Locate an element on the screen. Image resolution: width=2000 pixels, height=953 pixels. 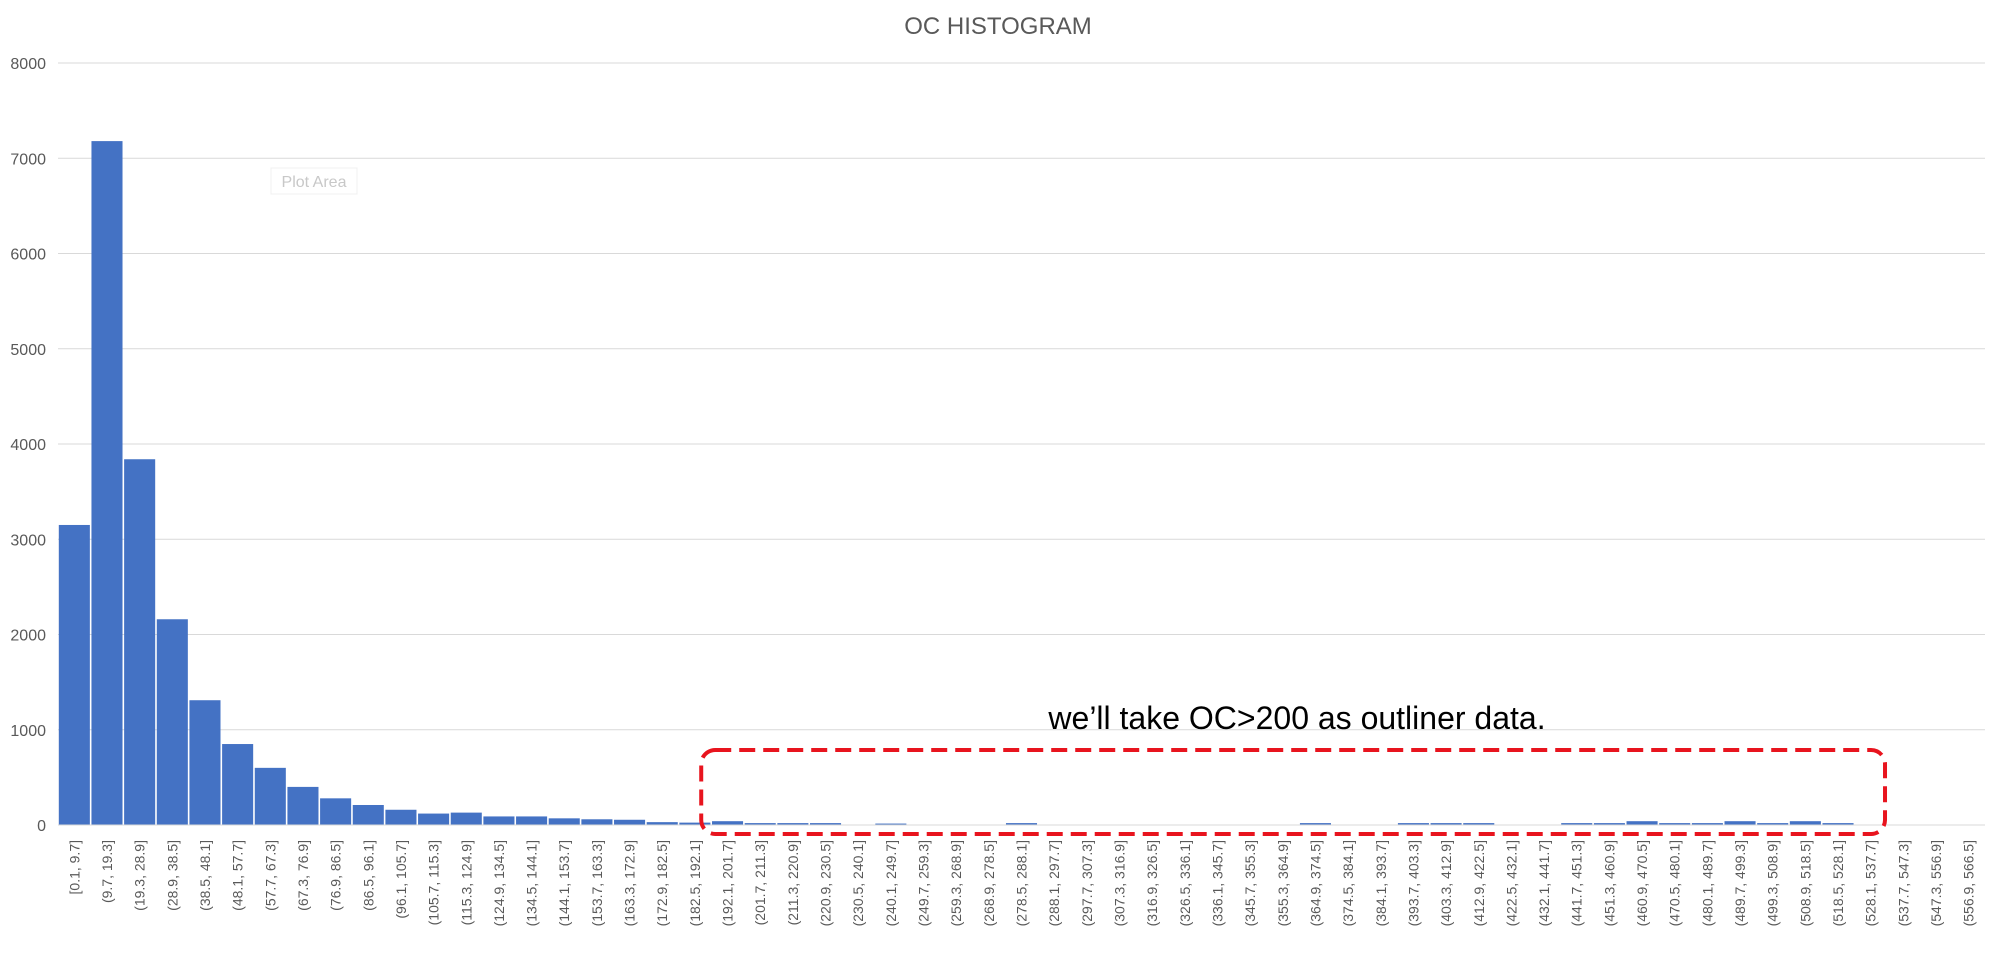
x-category-label: (86.5, 96.1] is located at coordinates (368, 875).